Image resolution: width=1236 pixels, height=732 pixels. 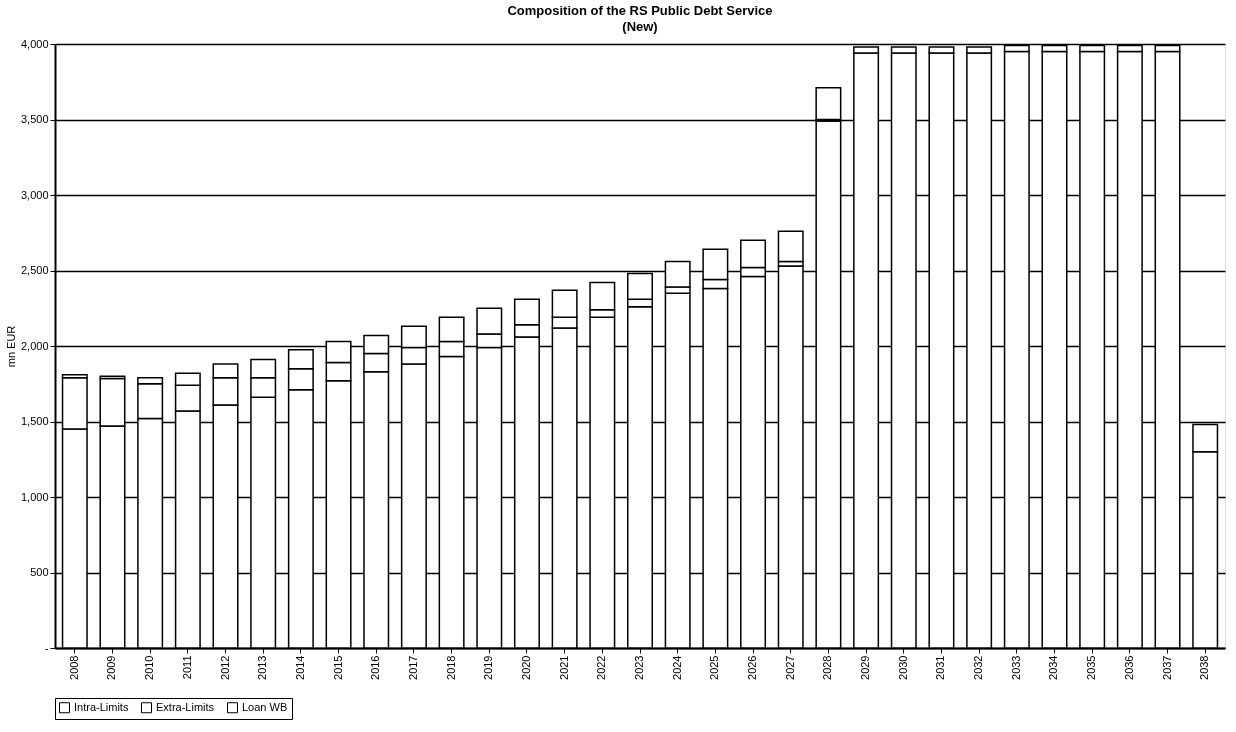 I want to click on x-tick-label: 2021, so click(x=563, y=667).